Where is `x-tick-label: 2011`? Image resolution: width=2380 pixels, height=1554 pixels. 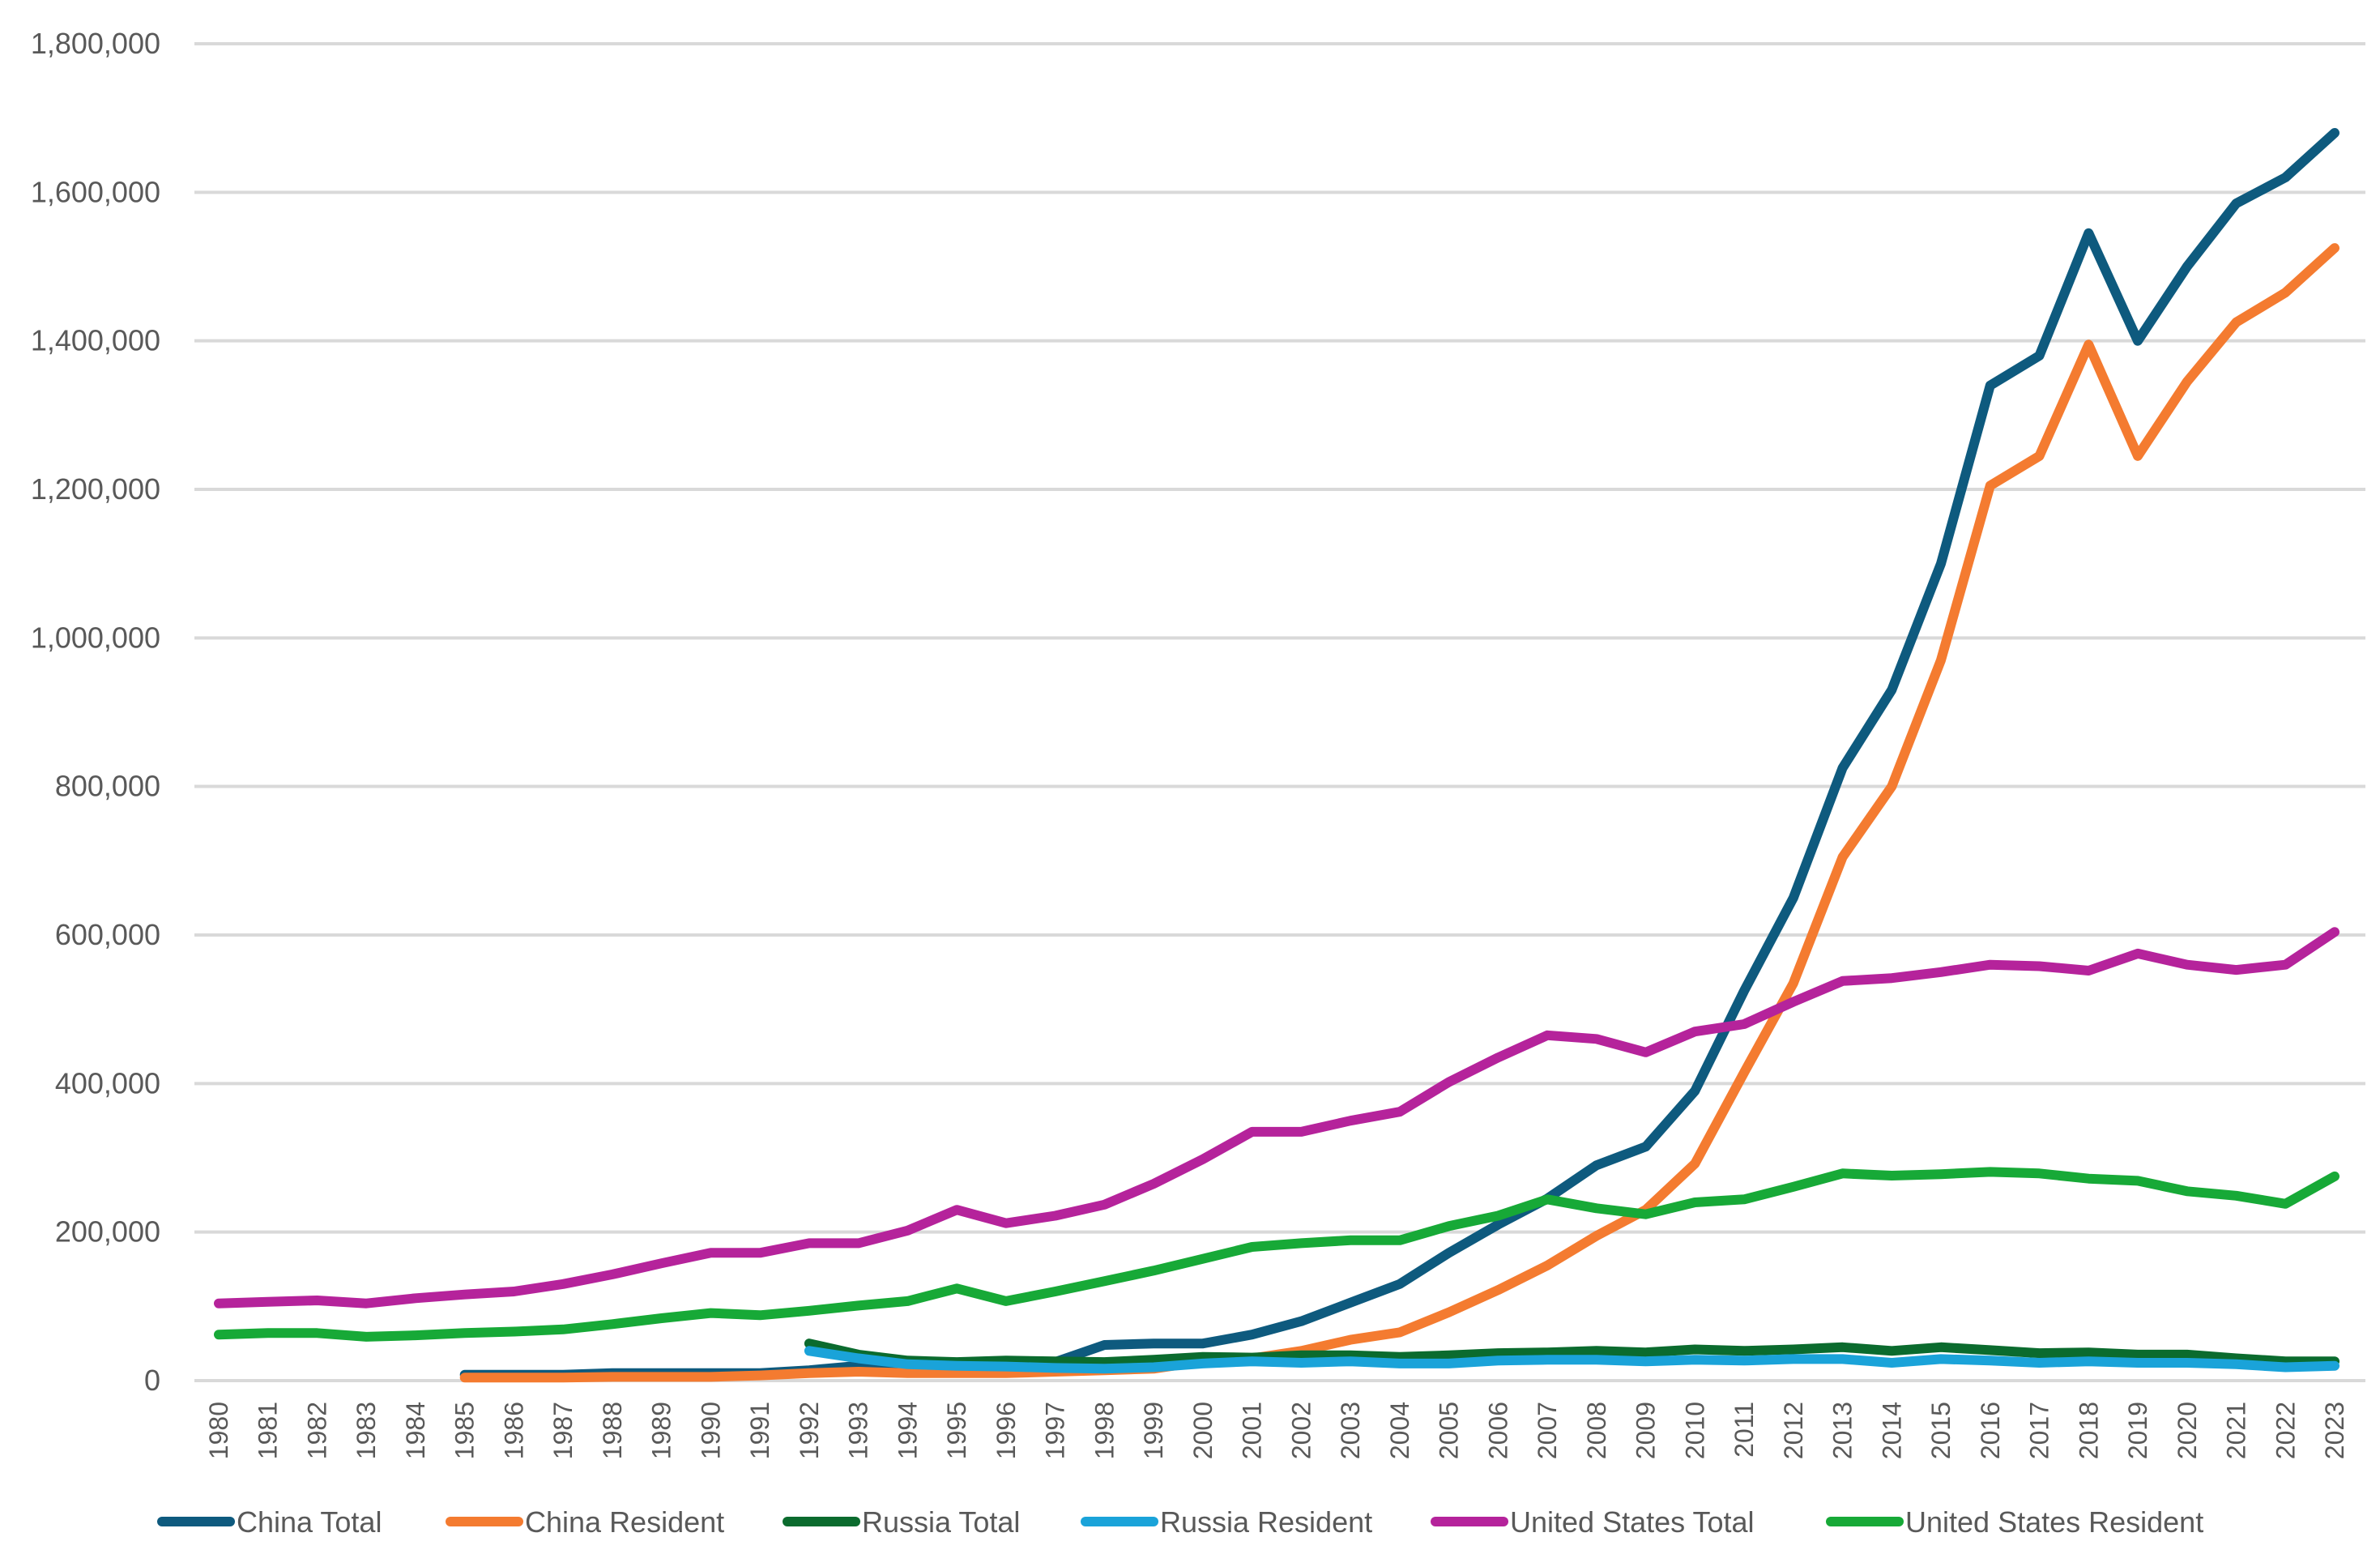 x-tick-label: 2011 is located at coordinates (1744, 1430).